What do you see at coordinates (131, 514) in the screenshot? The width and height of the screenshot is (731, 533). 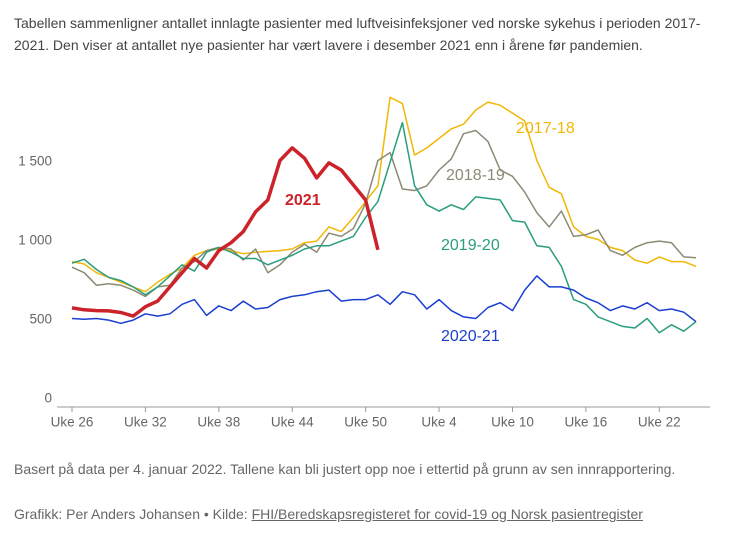 I see `credit: Grafikk: Per Anders Johansen • Kilde:` at bounding box center [131, 514].